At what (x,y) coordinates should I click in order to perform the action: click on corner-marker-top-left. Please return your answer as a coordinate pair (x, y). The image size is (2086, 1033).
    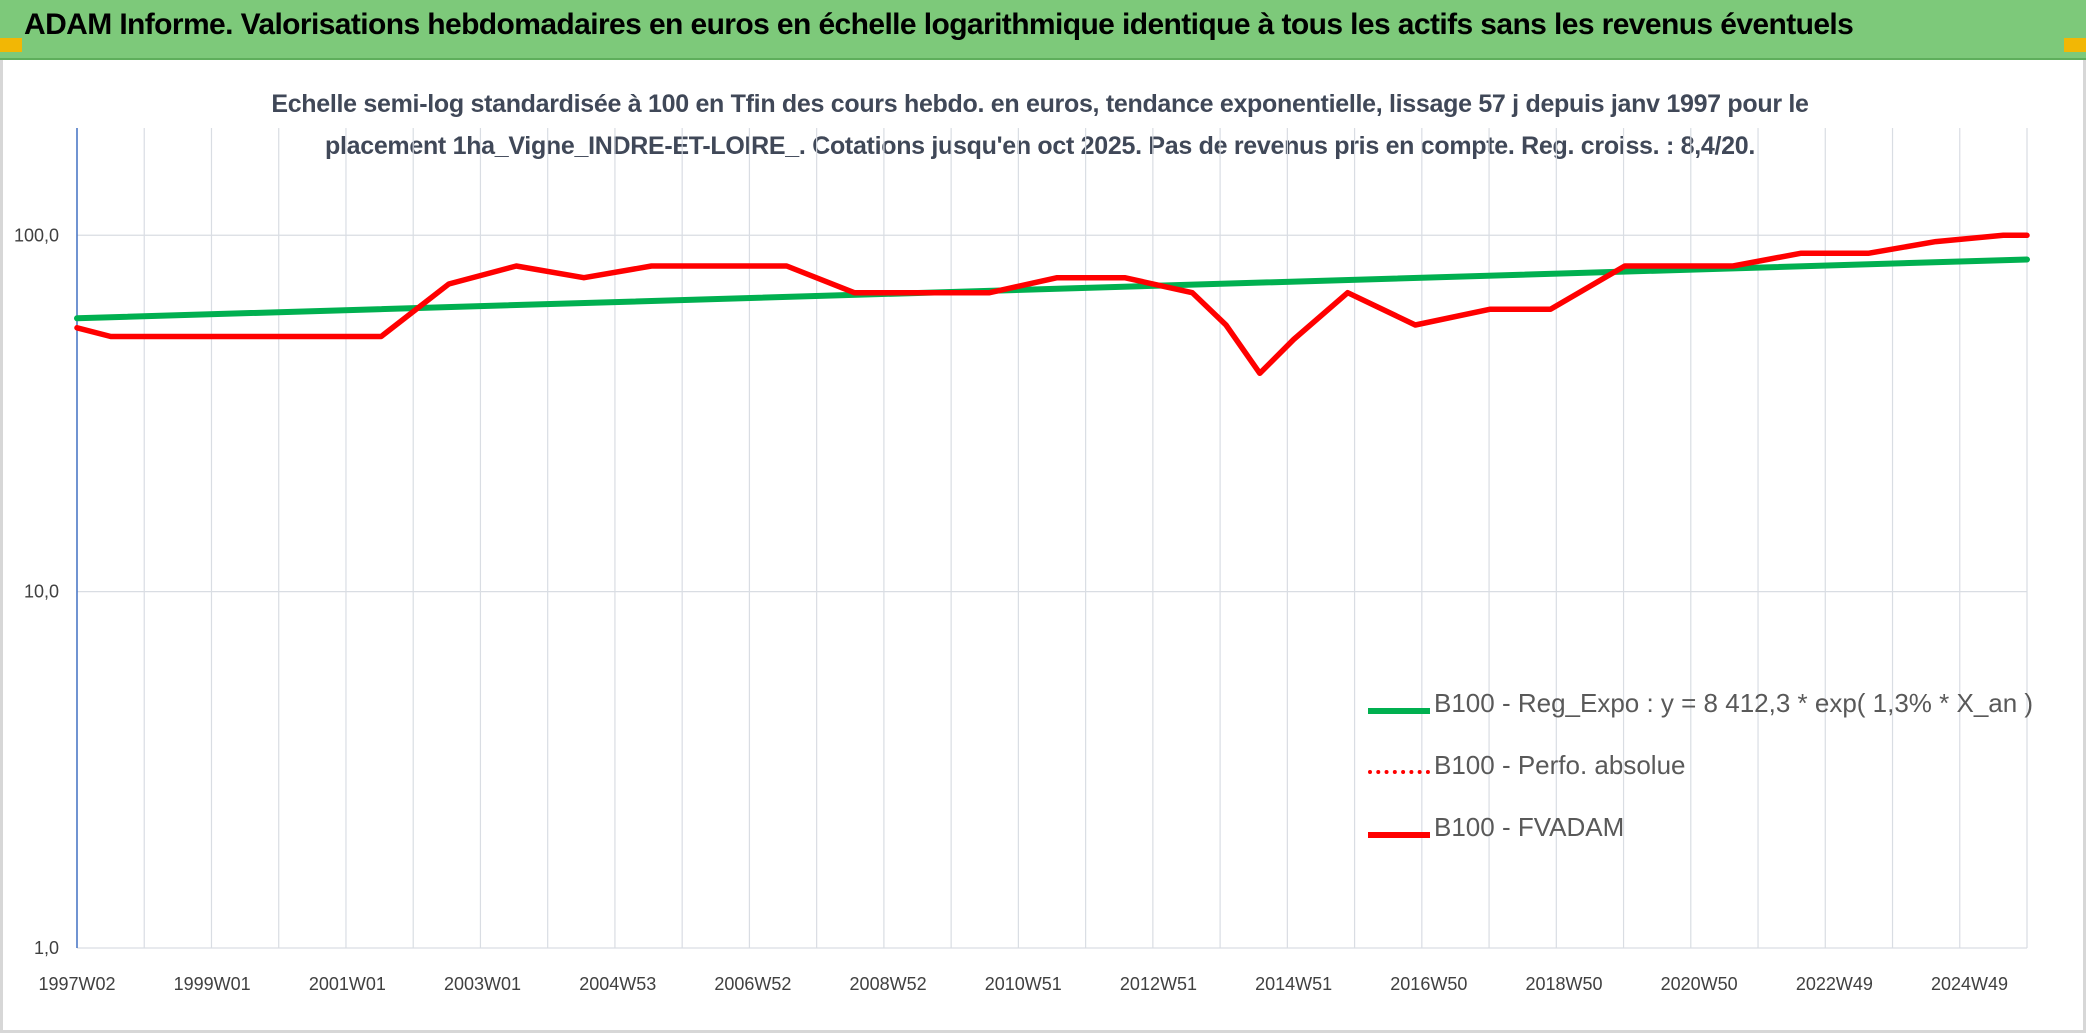
    Looking at the image, I should click on (11, 45).